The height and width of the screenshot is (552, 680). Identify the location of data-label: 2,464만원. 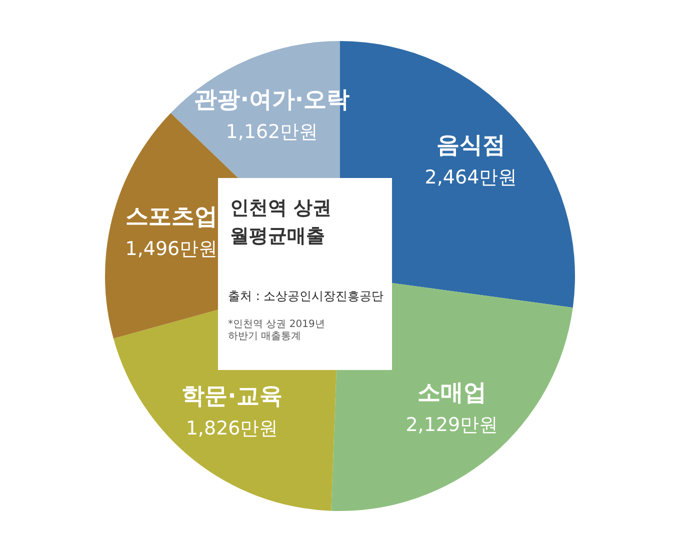
(471, 177).